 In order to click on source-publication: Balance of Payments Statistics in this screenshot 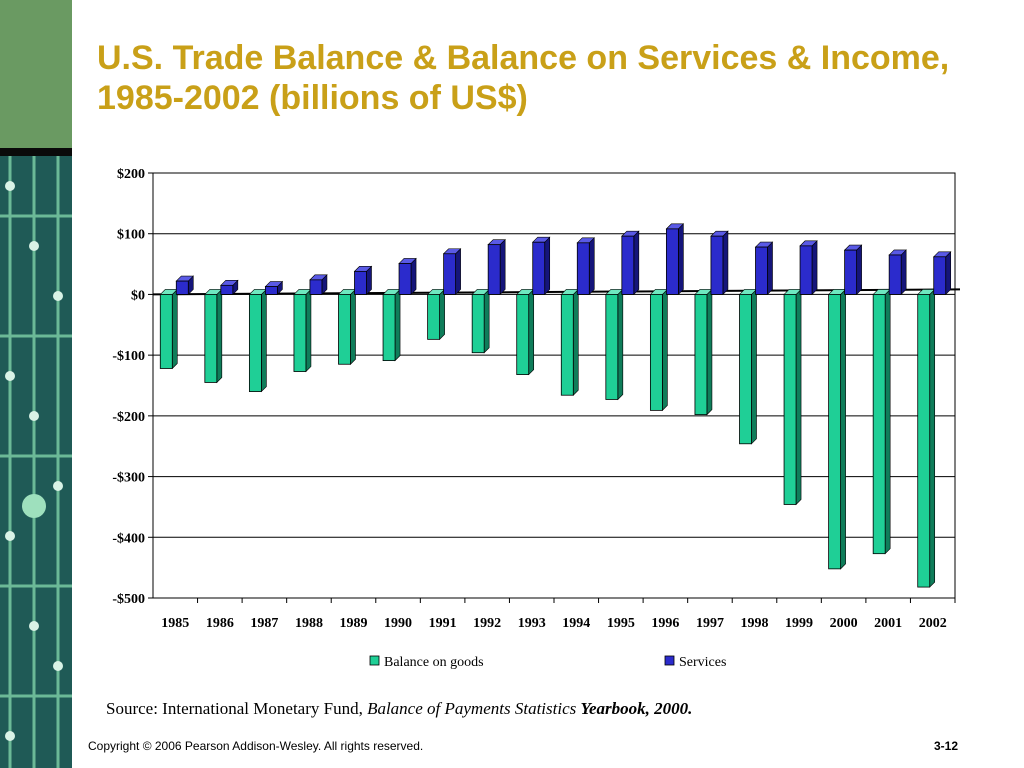, I will do `click(474, 708)`.